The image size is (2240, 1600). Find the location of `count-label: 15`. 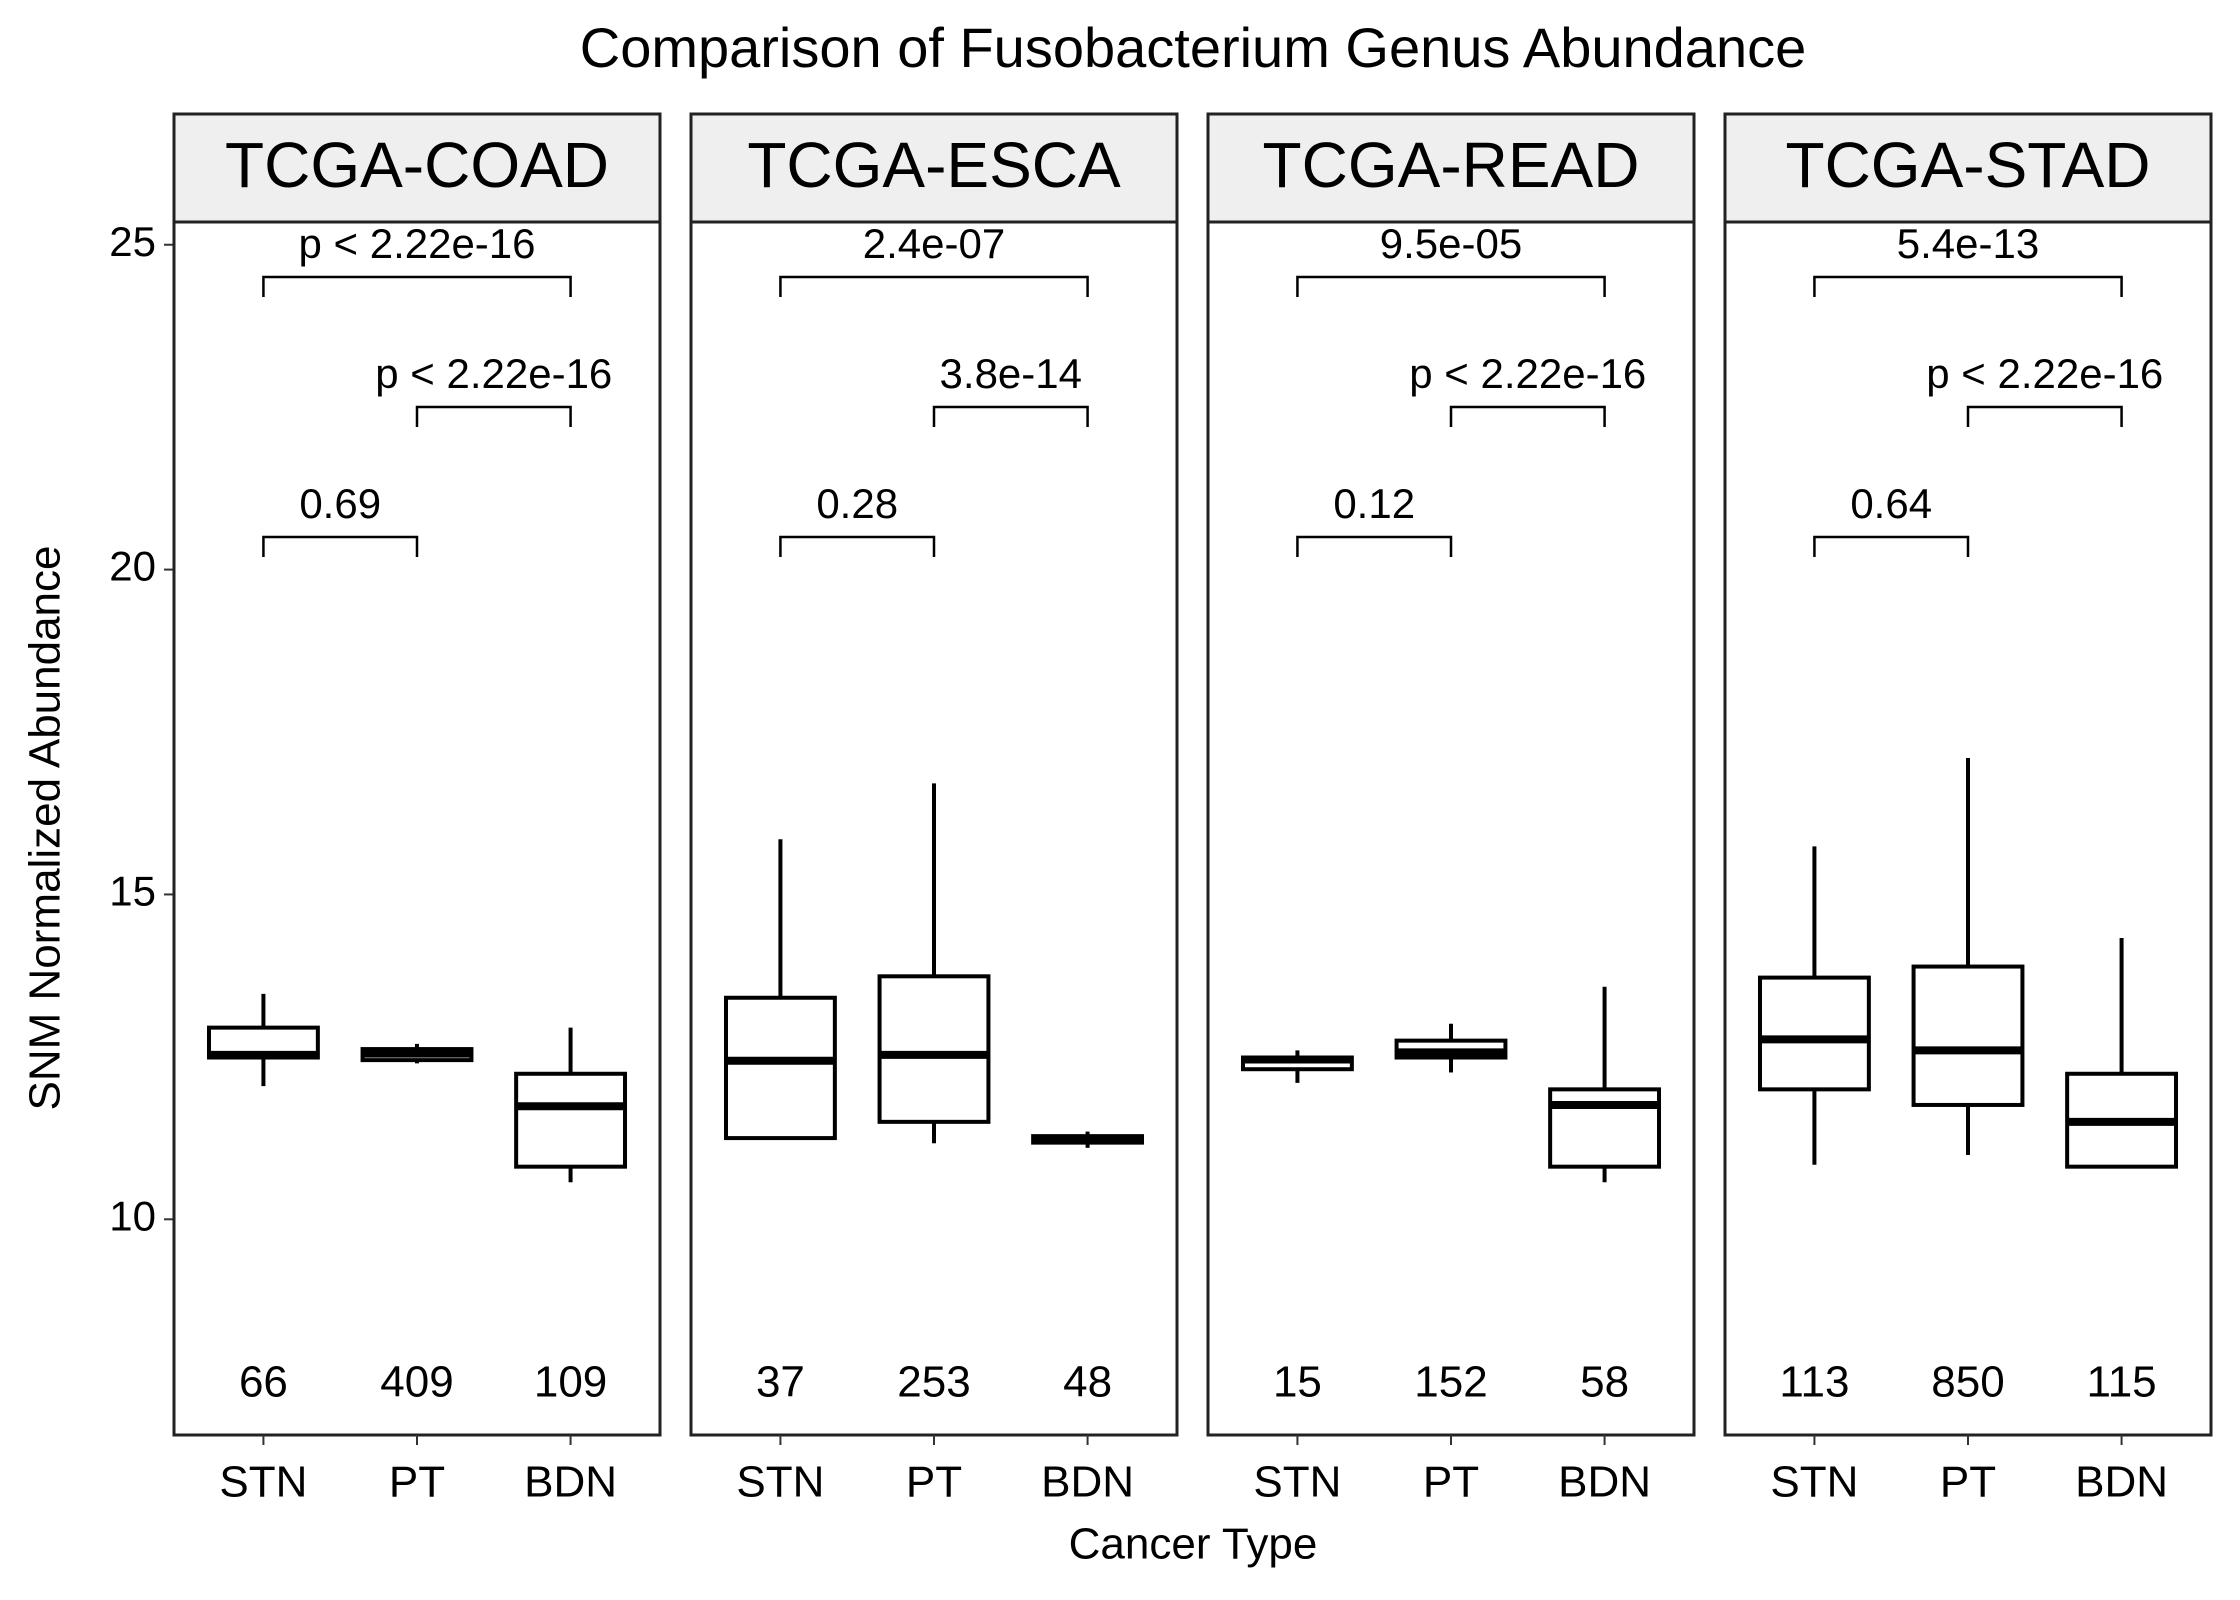

count-label: 15 is located at coordinates (1297, 1382).